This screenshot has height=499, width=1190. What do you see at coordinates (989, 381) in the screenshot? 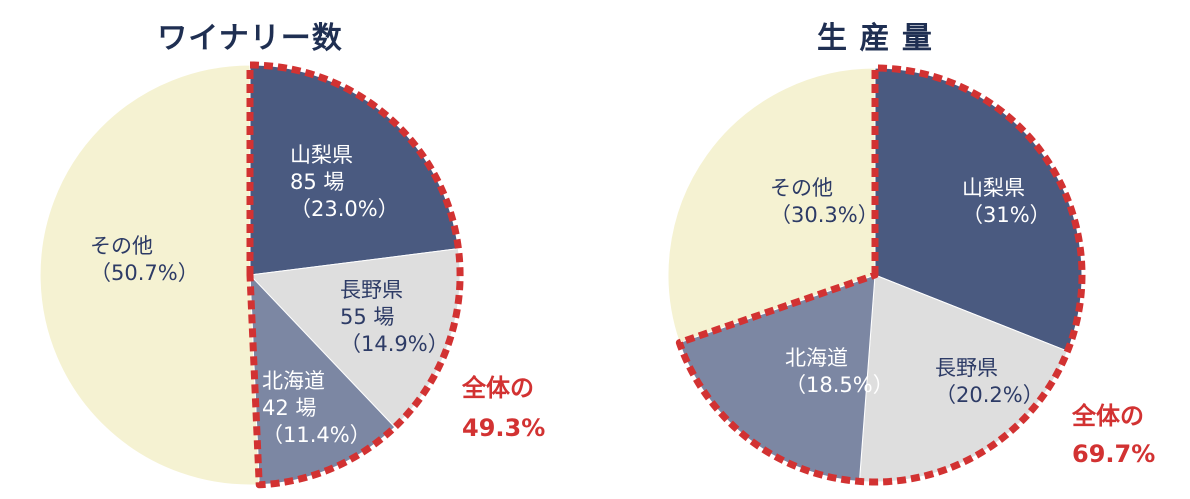
I see `slice-label-1: 長野県（20.2%）` at bounding box center [989, 381].